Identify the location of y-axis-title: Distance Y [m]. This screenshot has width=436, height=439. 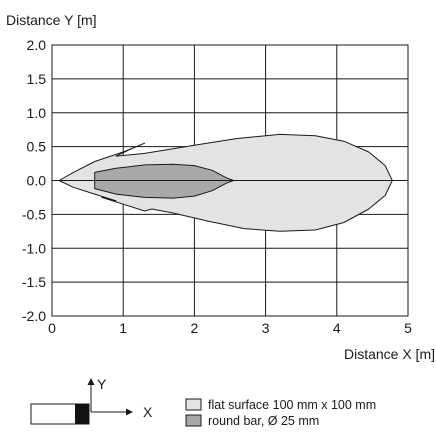
(51, 20).